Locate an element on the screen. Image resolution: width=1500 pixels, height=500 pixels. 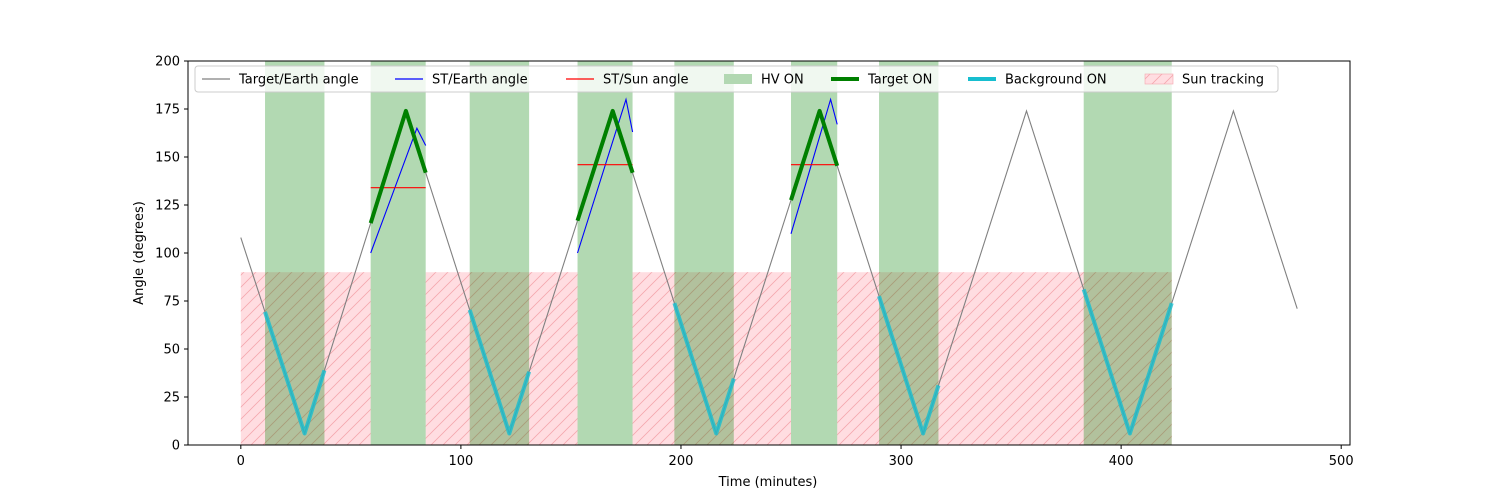
legend-label: Target/Earth angle is located at coordinates (298, 80).